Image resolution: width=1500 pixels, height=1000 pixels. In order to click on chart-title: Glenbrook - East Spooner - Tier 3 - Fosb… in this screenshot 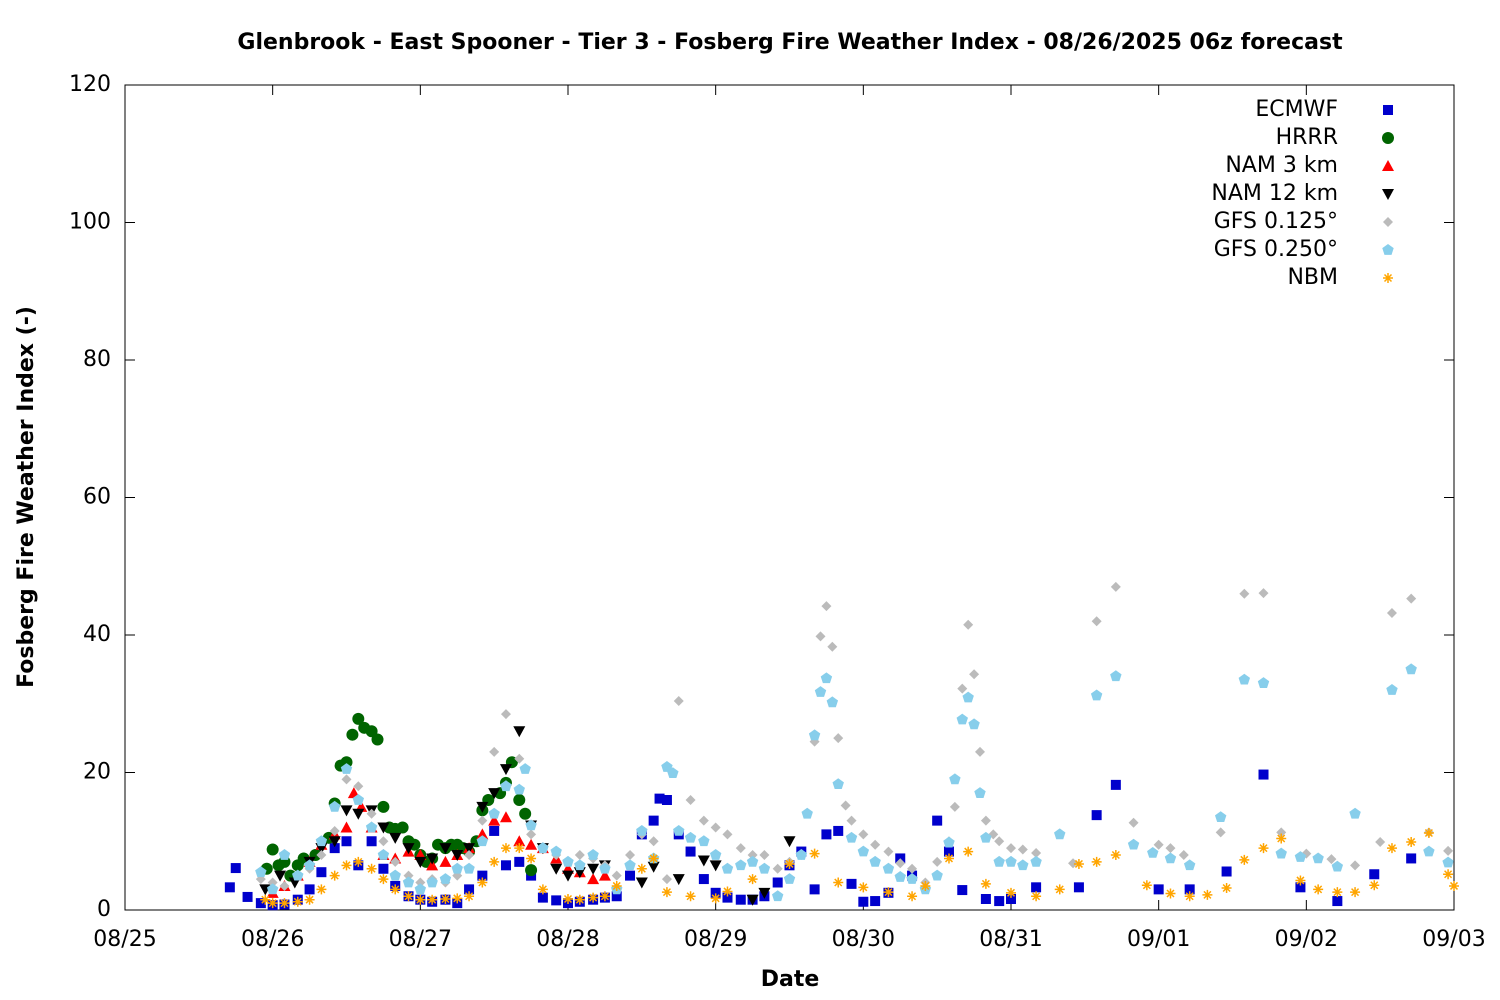, I will do `click(790, 42)`.